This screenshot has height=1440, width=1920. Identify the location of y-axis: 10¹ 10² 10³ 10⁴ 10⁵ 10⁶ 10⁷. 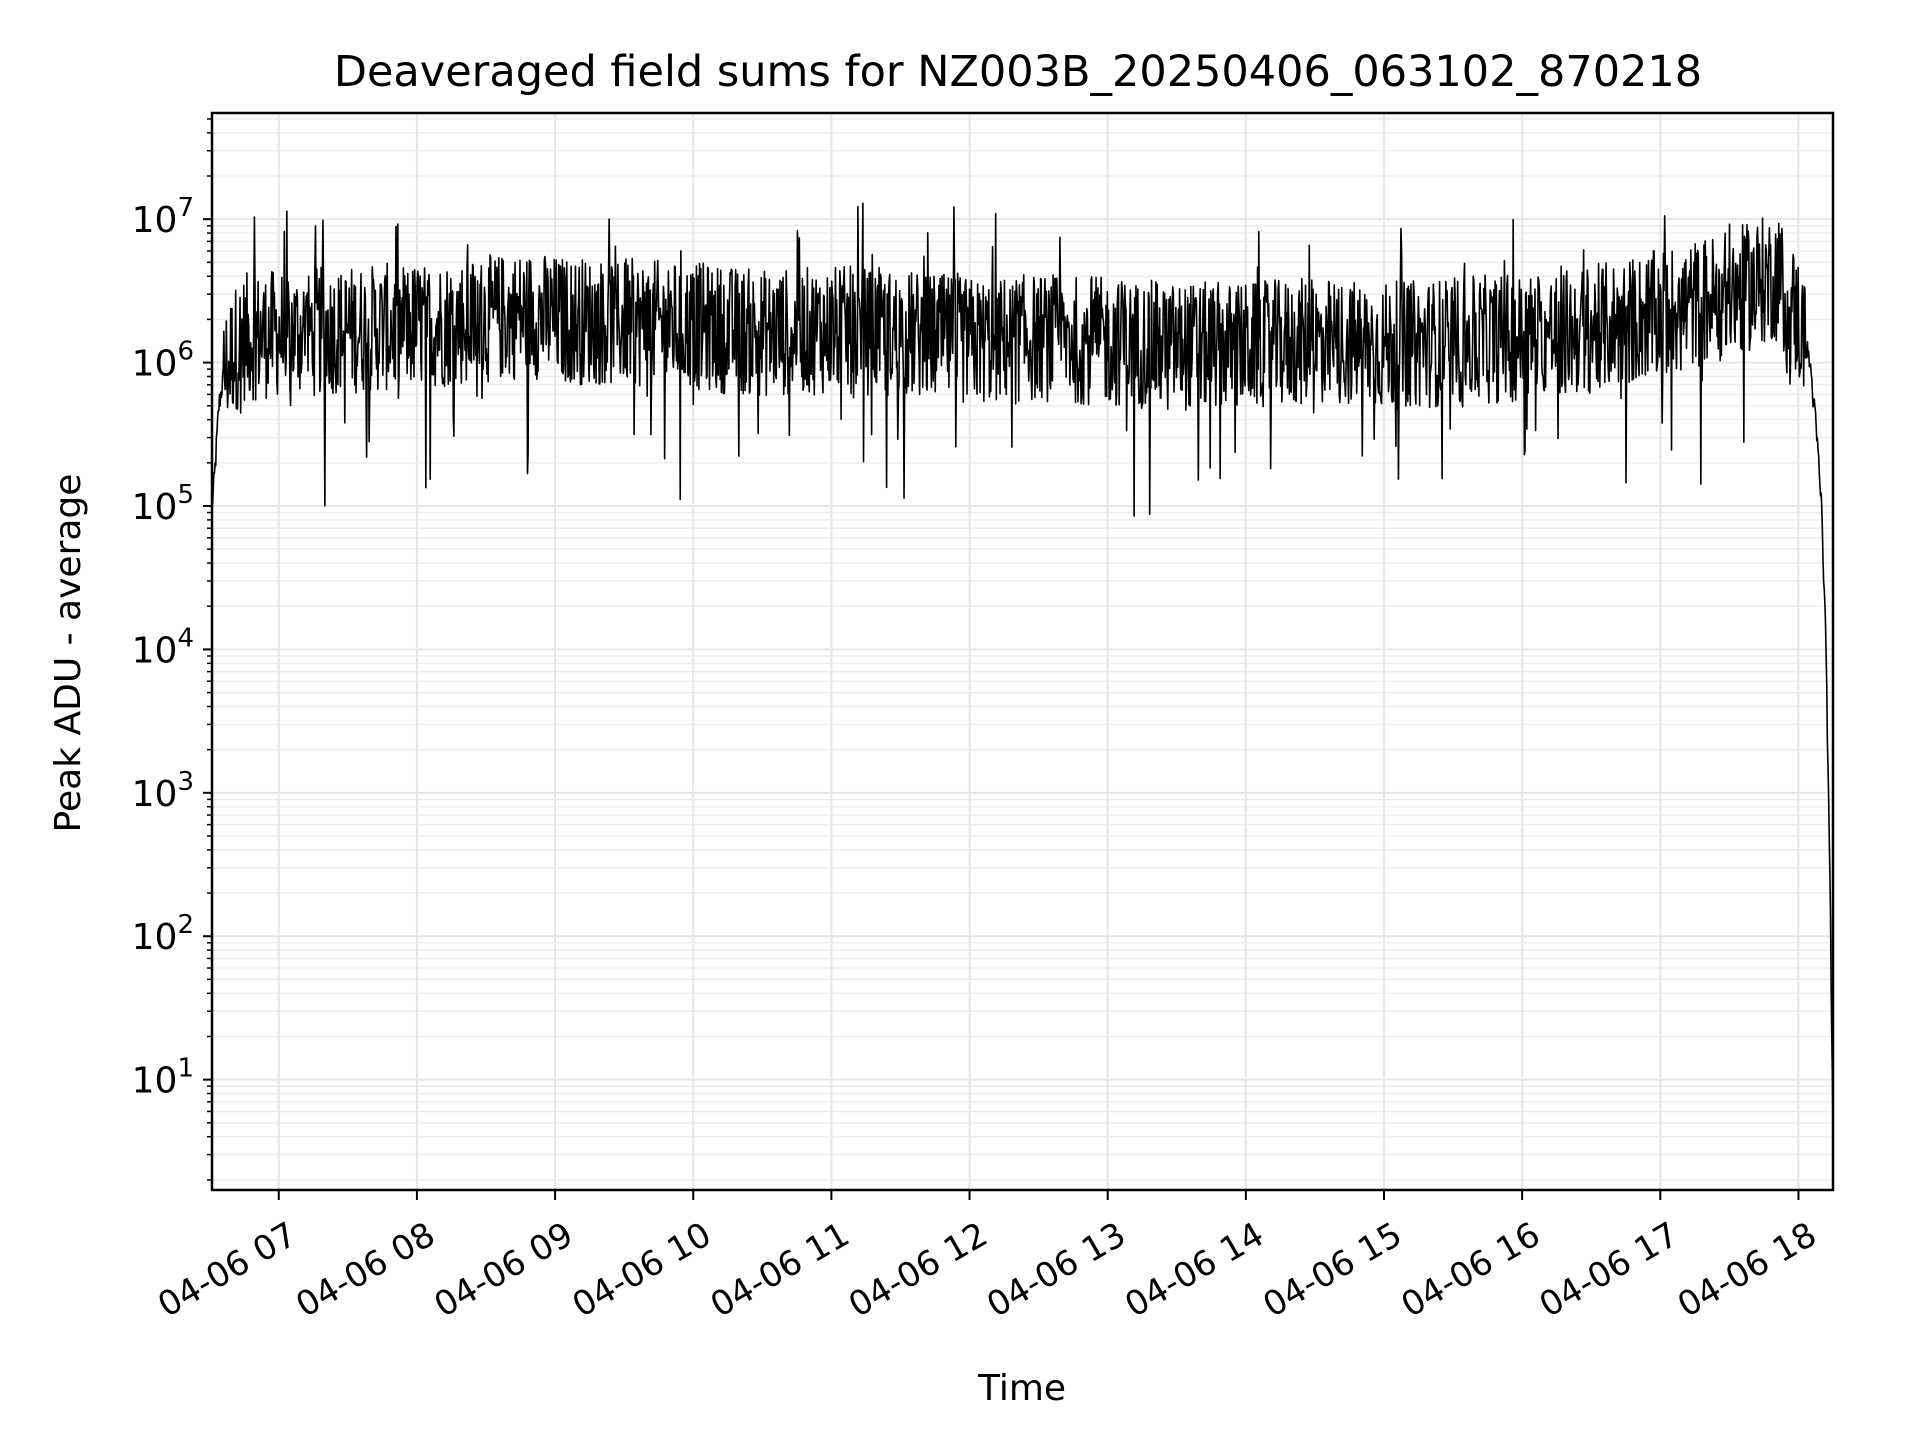
(172, 649).